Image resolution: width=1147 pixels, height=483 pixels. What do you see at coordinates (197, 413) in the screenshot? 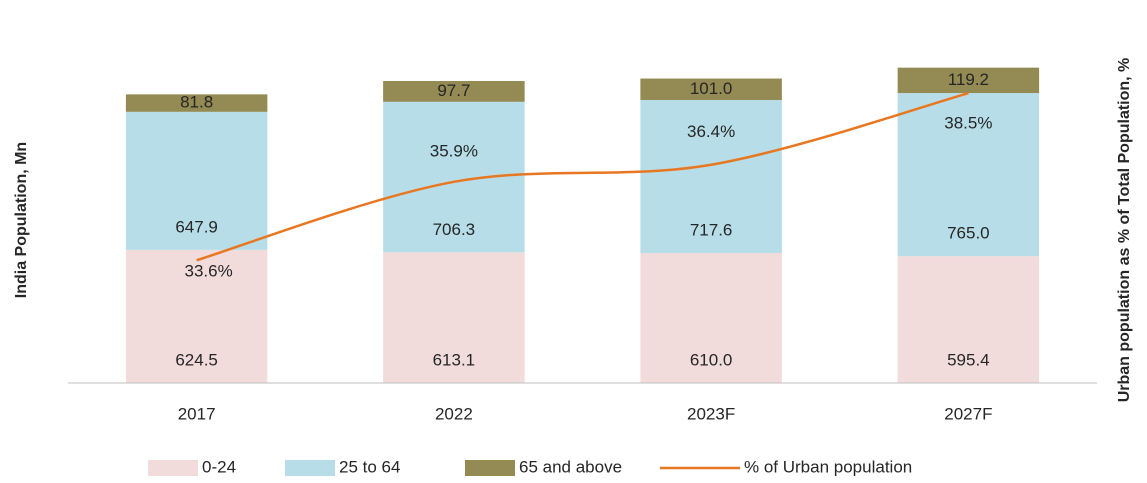
I see `x-tick-label: 2017` at bounding box center [197, 413].